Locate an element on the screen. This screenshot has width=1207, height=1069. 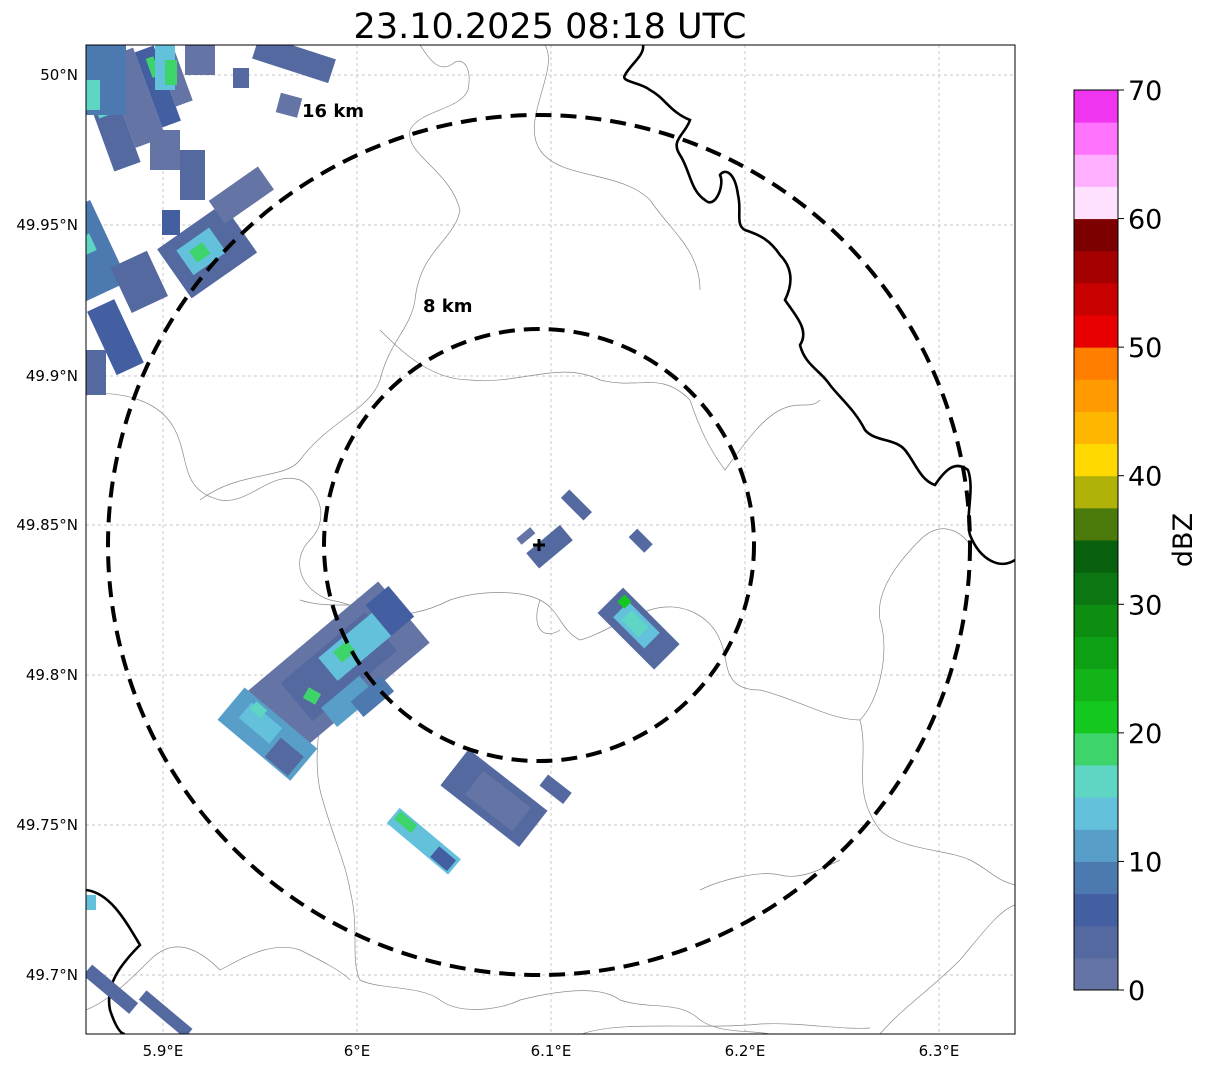
longitude-axis: 5.9°E 6°E 6.1°E 6.2°E 6.3°E is located at coordinates (551, 1051).